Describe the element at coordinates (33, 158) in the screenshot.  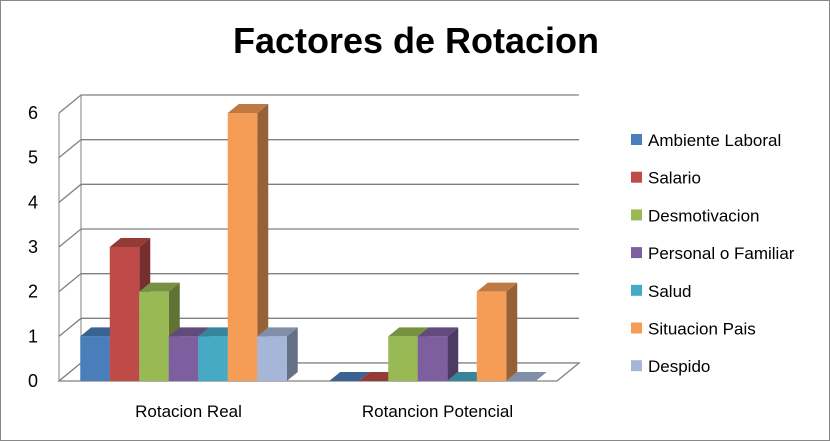
I see `y-tick-label: 5` at that location.